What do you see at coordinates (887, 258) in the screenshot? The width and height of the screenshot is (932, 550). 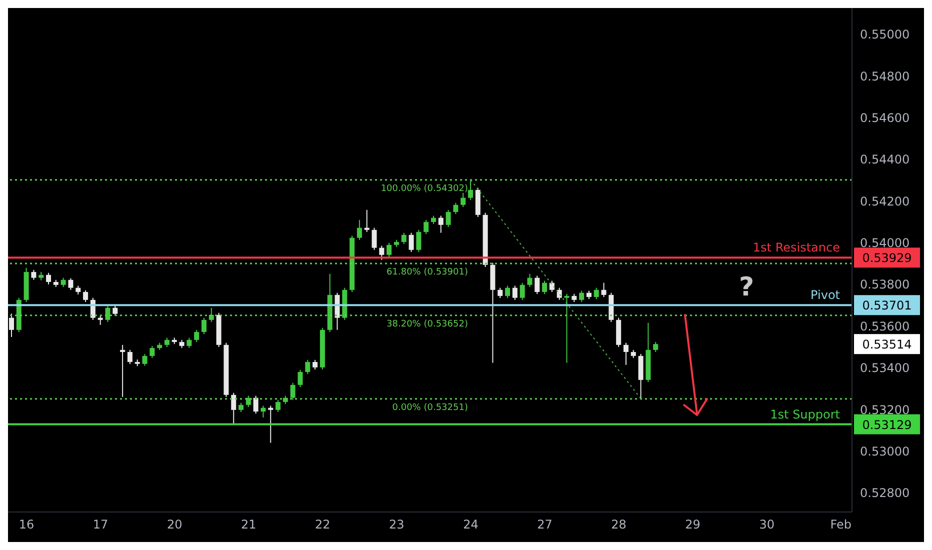 I see `text: 0.53929` at bounding box center [887, 258].